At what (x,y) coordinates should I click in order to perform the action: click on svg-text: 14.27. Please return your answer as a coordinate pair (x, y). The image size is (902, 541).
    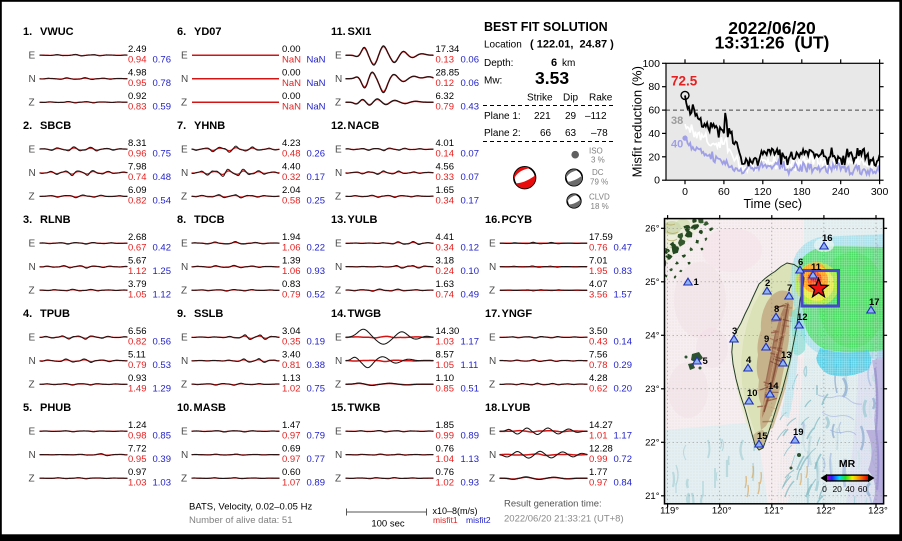
    Looking at the image, I should click on (601, 425).